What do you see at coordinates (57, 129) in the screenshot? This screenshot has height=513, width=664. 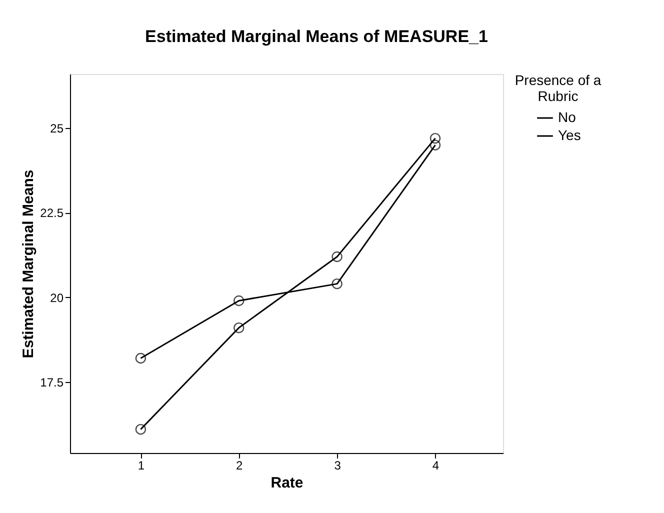 I see `y-tick-label: 25` at bounding box center [57, 129].